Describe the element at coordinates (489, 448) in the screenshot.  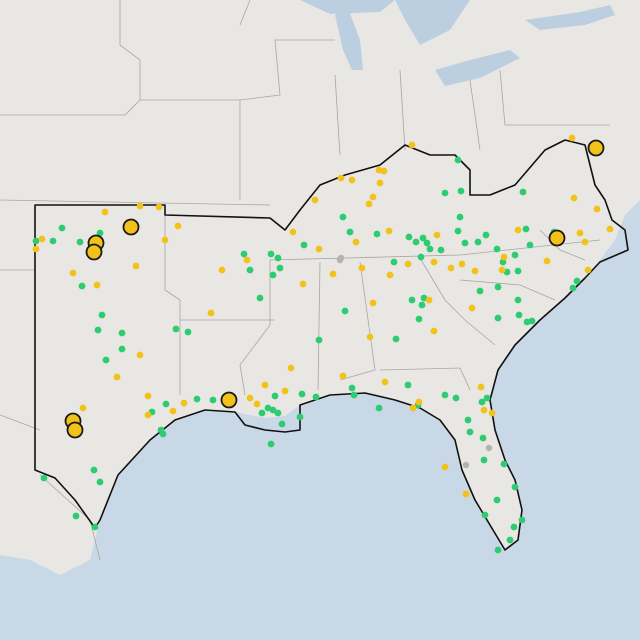
I see `gray-location-marker` at that location.